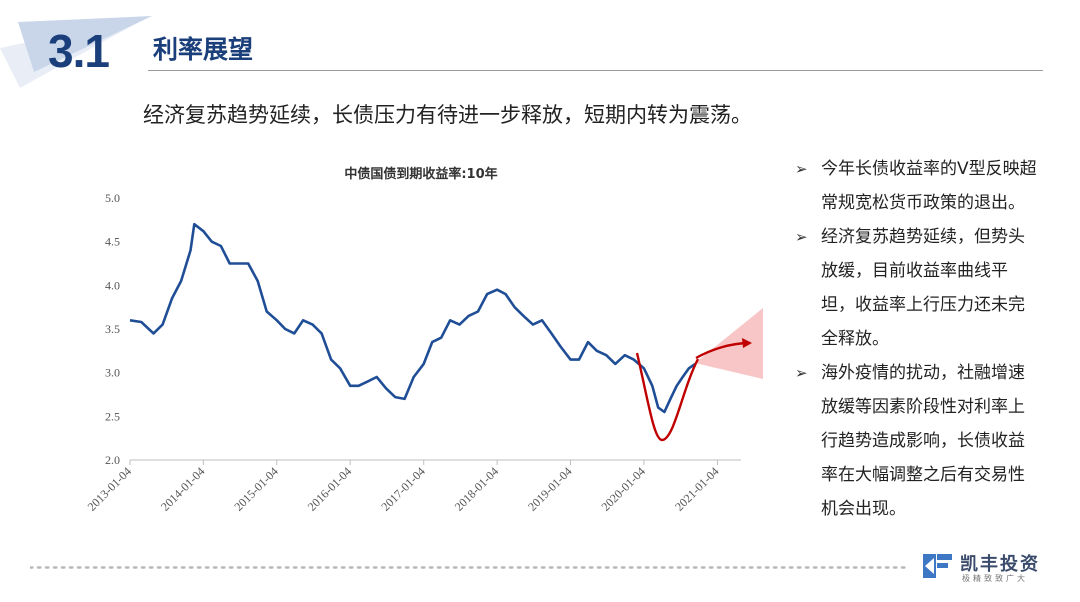 The width and height of the screenshot is (1080, 602). I want to click on bullet-line: 行趋势造成影响，长债收益, so click(923, 441).